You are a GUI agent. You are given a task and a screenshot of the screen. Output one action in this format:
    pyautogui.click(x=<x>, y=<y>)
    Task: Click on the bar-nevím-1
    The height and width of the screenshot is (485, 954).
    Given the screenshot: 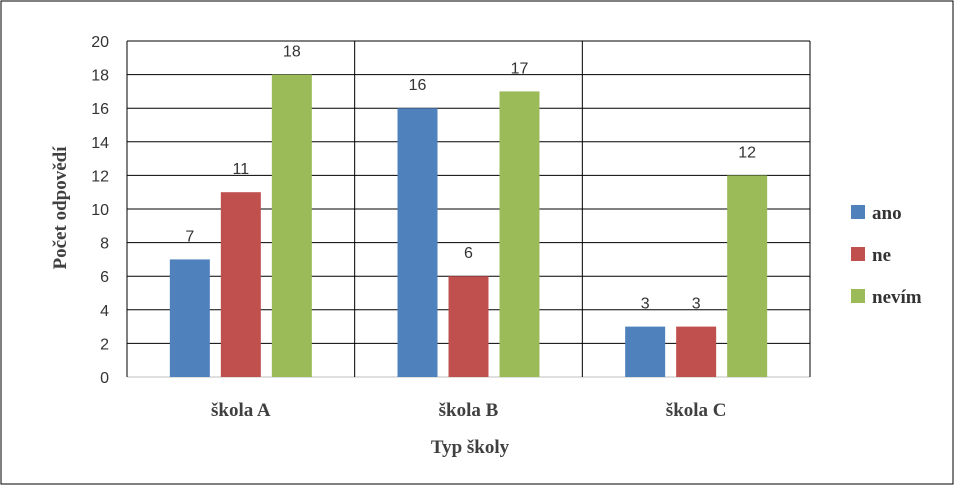 What is the action you would take?
    pyautogui.click(x=292, y=226)
    